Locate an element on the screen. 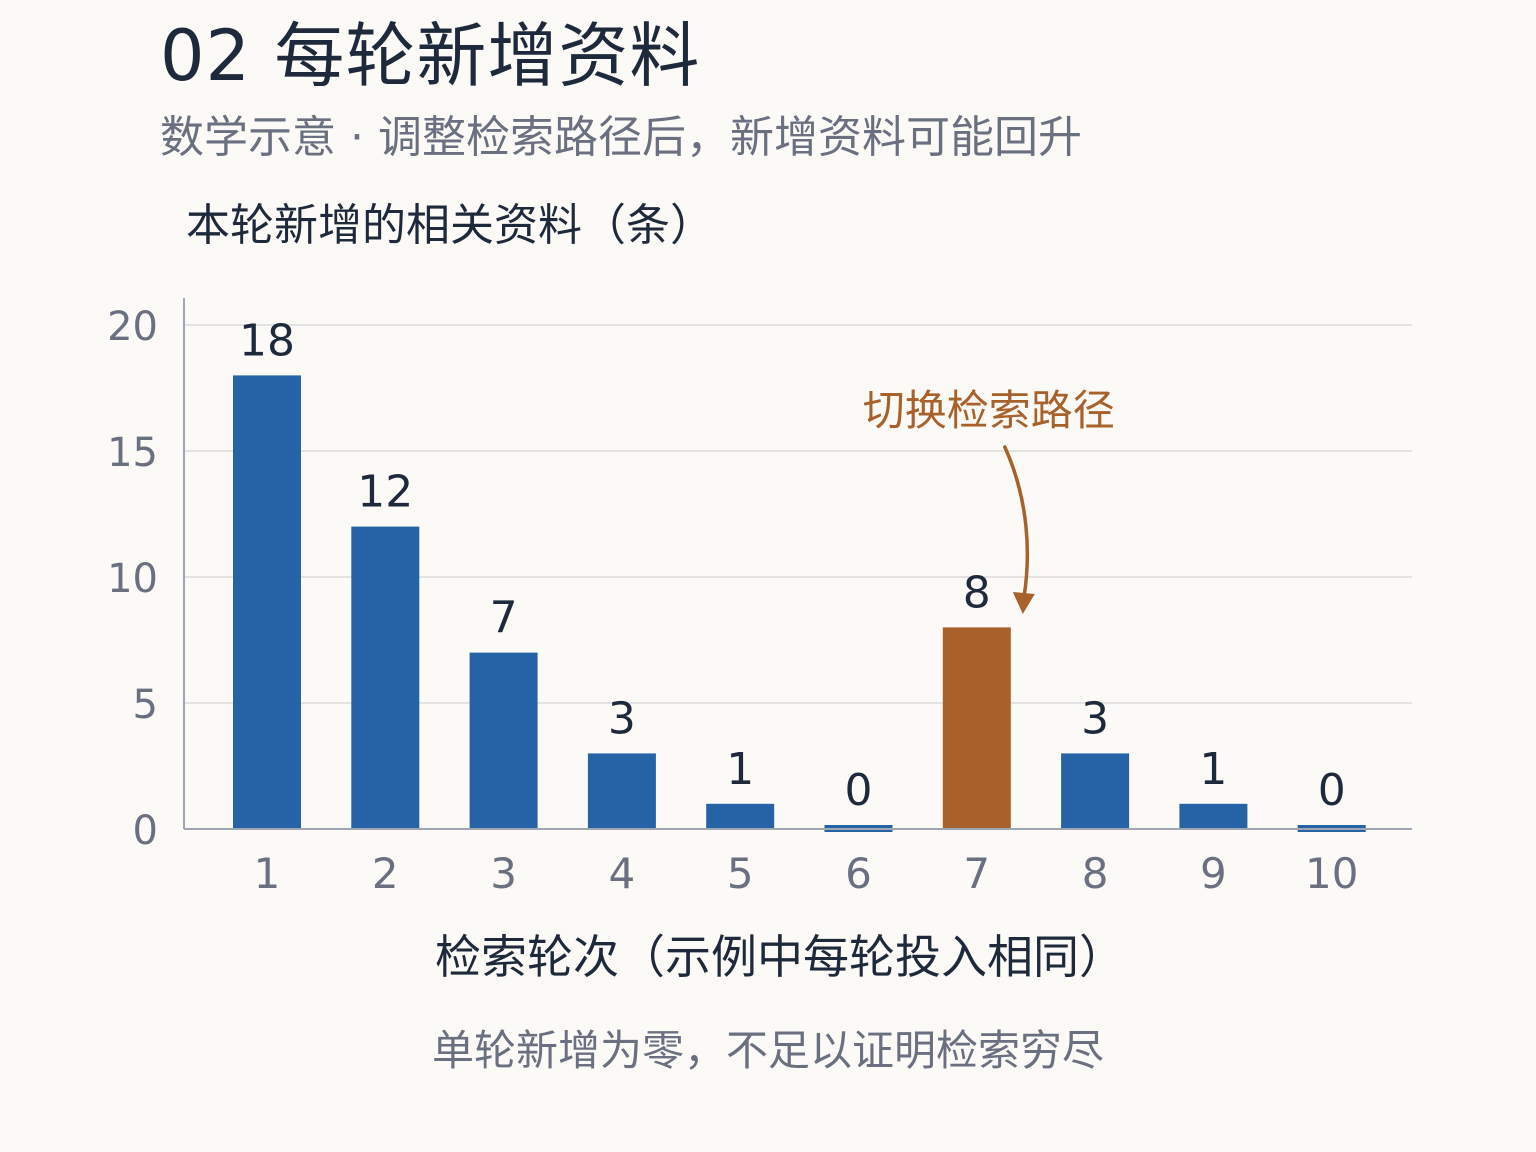  y-tick-label: 0 is located at coordinates (145, 831).